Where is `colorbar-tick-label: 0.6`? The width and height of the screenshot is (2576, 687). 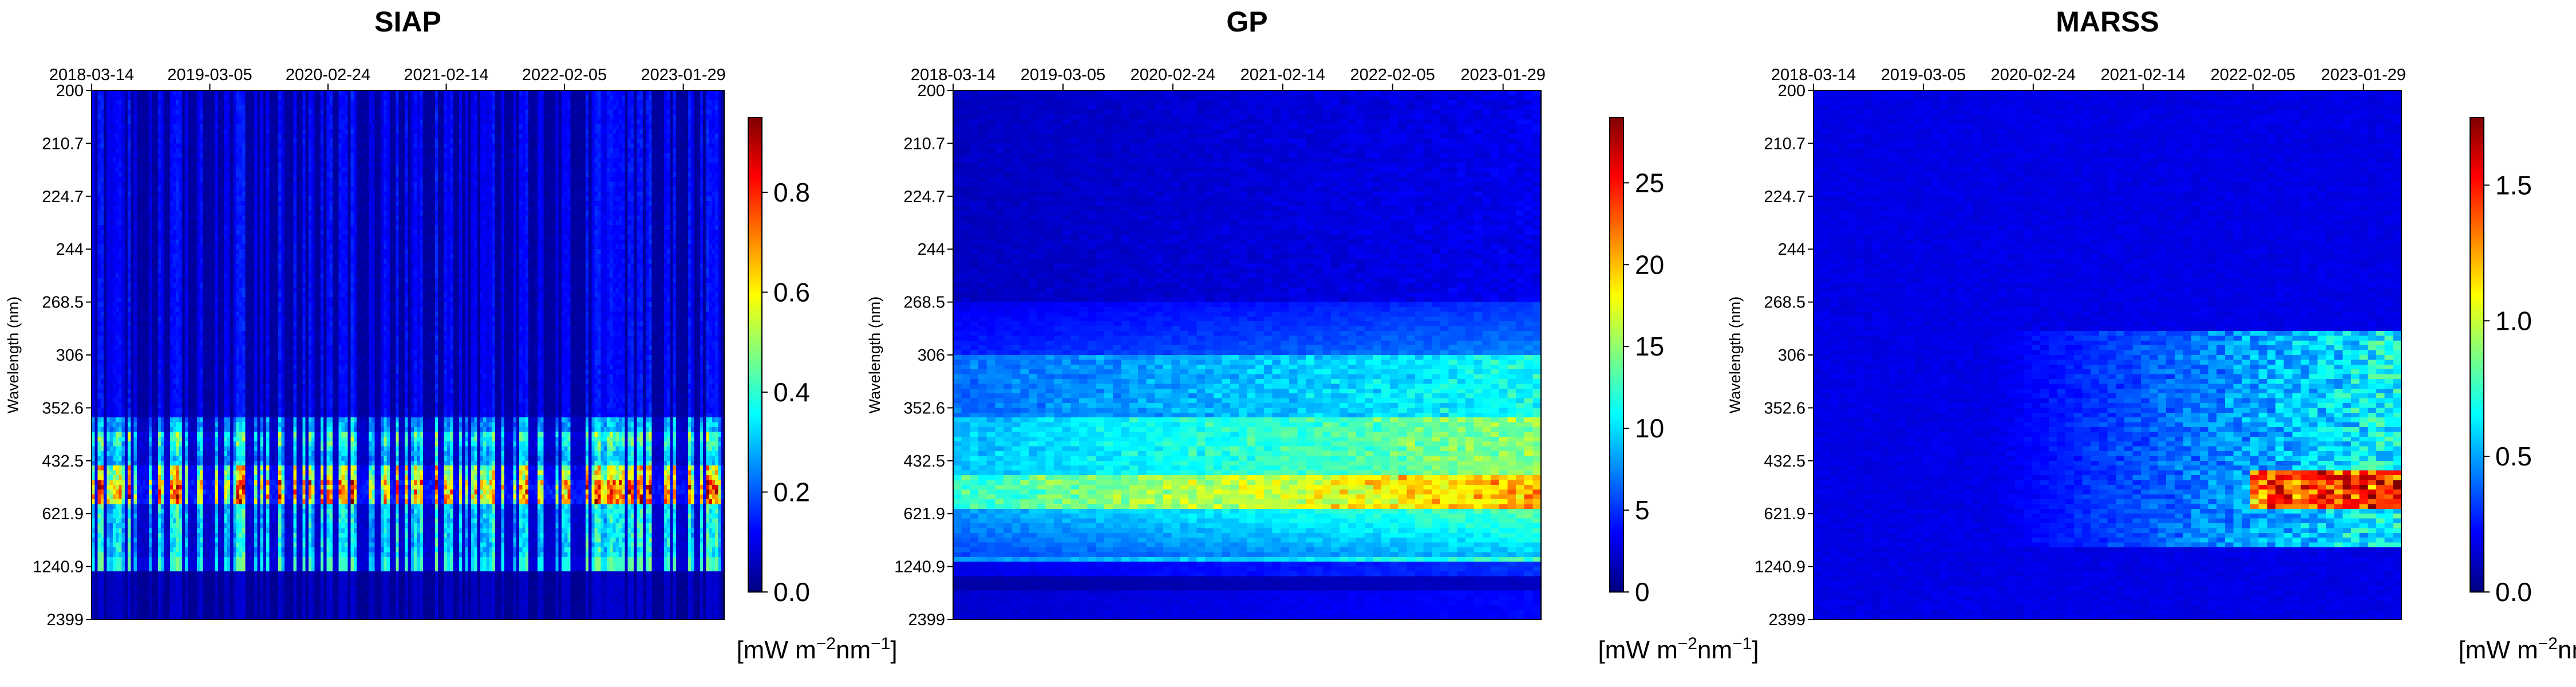 colorbar-tick-label: 0.6 is located at coordinates (791, 292).